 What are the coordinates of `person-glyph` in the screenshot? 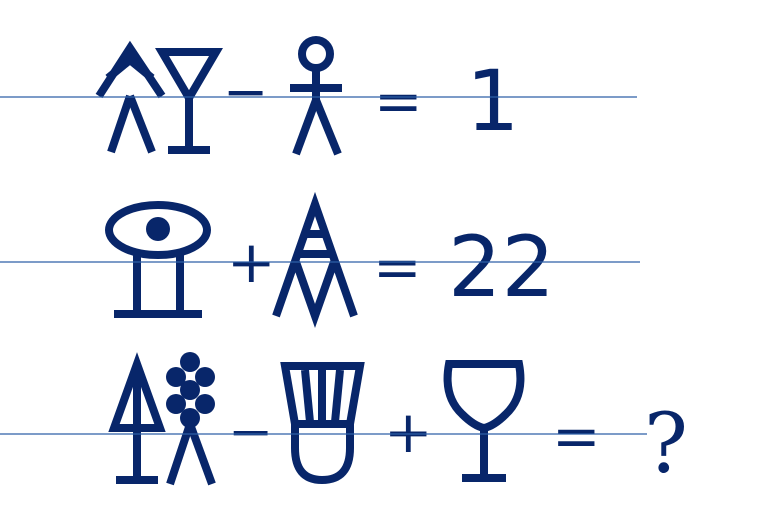 It's located at (316, 96).